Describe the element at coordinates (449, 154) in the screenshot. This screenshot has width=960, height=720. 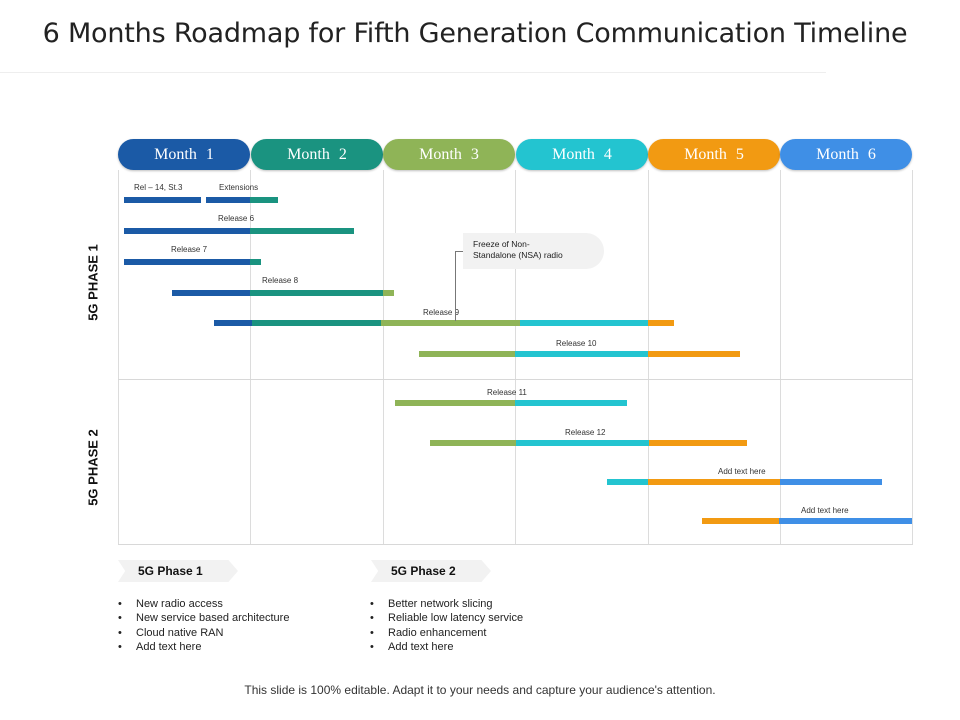
I see `month-3-header: Month 3` at that location.